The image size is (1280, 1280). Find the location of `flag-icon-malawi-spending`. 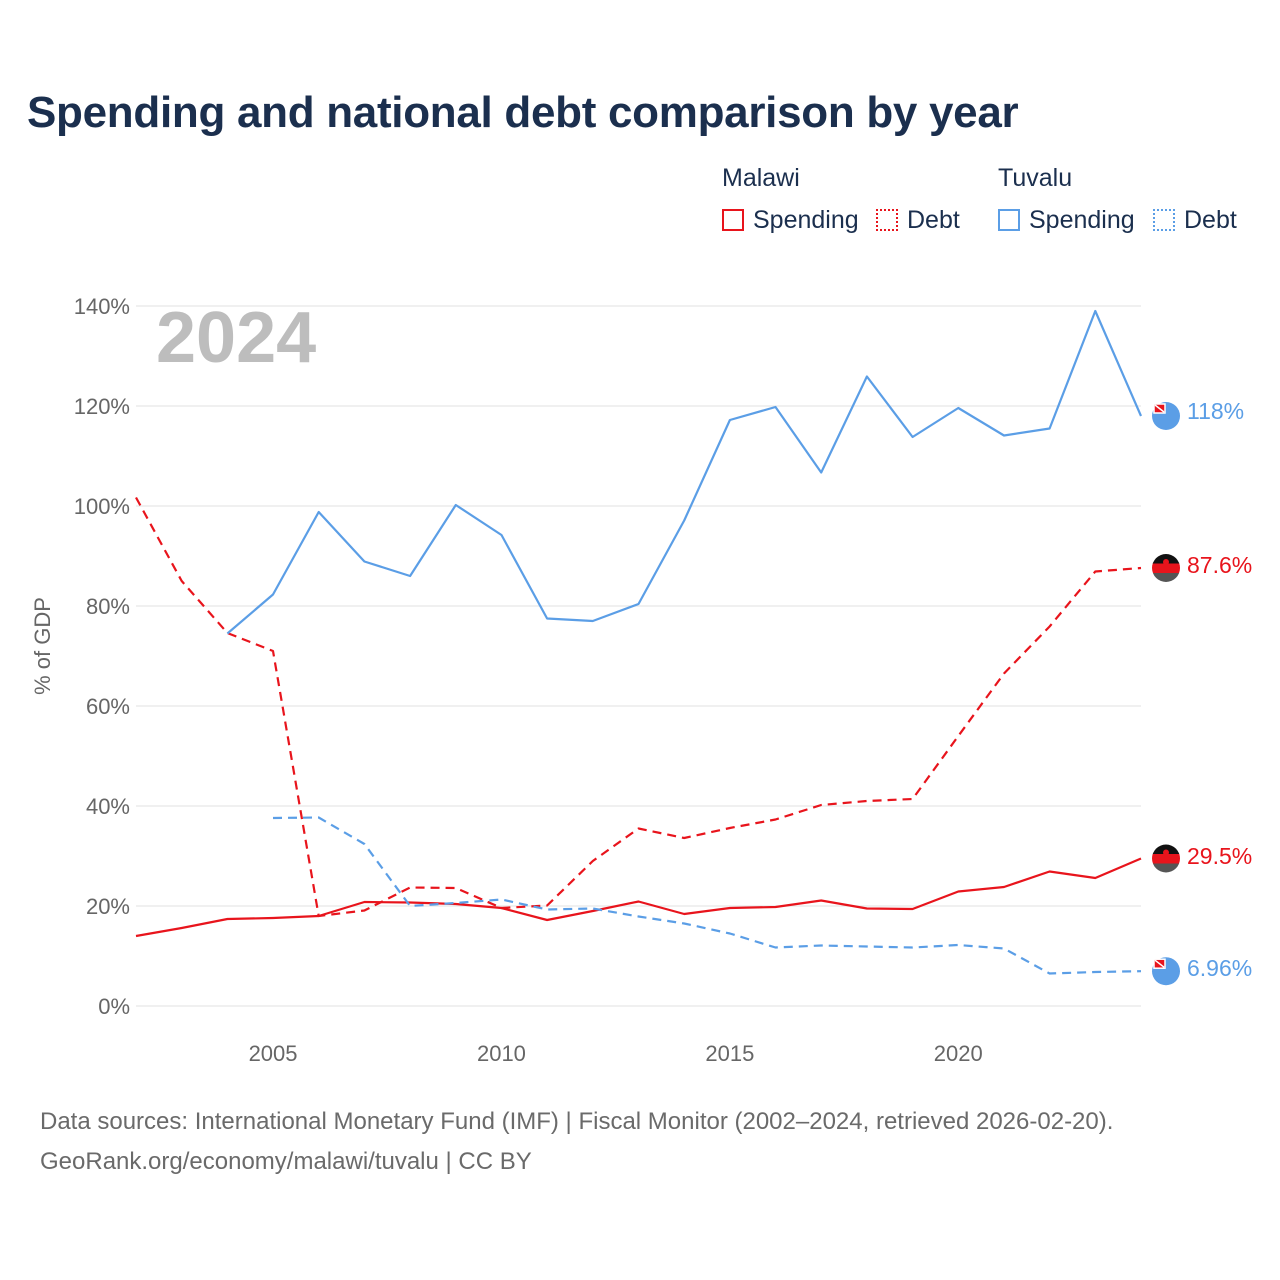

flag-icon-malawi-spending is located at coordinates (1166, 858).